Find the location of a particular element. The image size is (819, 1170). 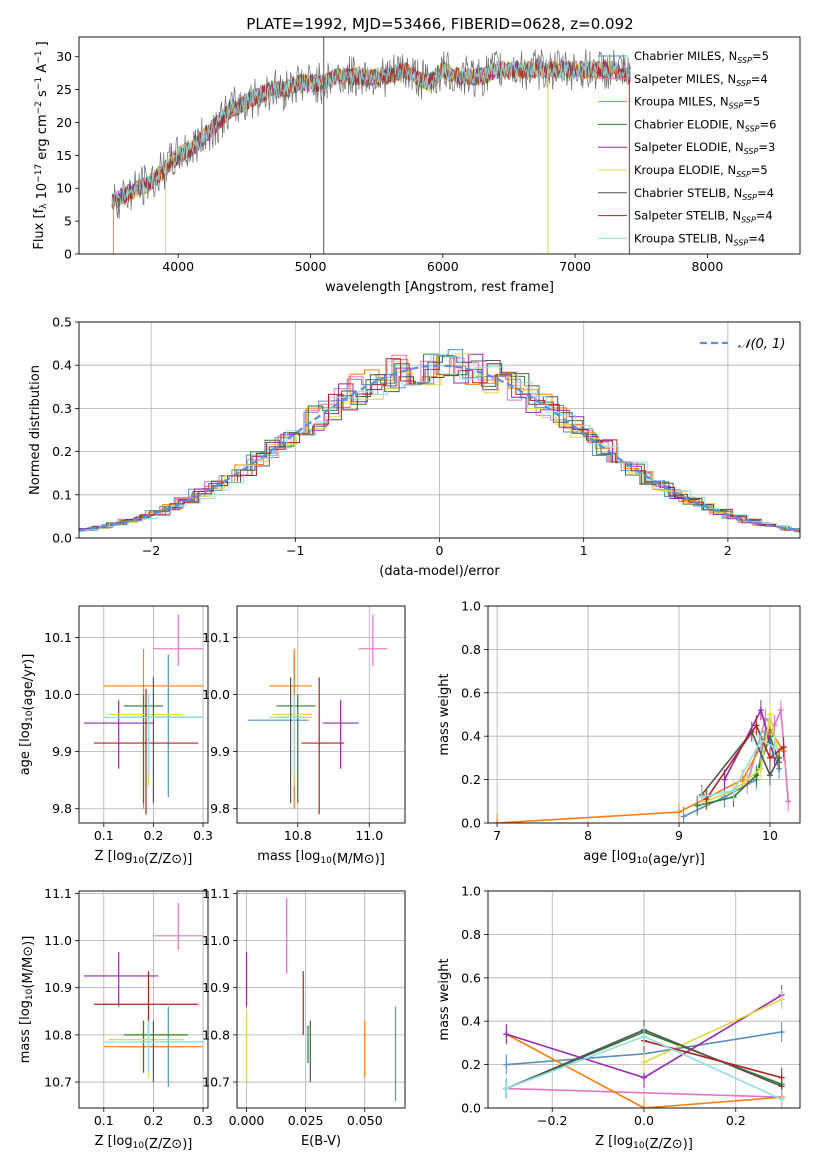

y-tick-label: 15 is located at coordinates (64, 155).